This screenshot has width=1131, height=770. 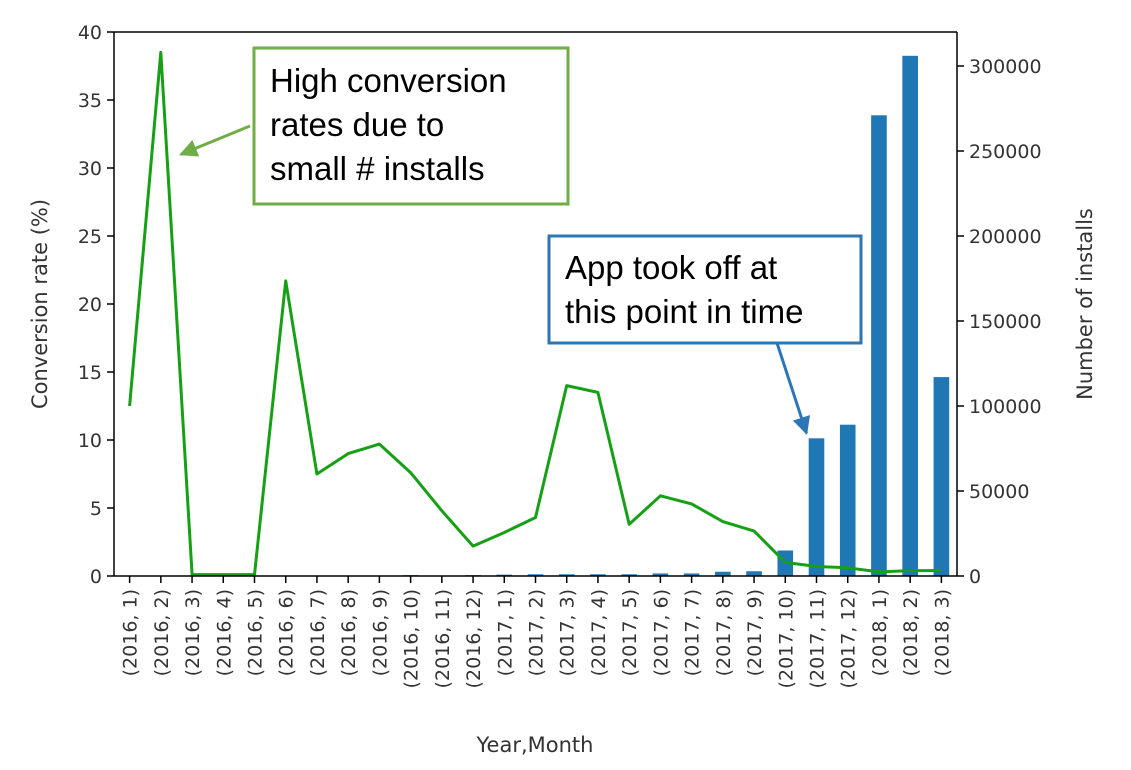 I want to click on right-y-tick-label: 250000, so click(x=1005, y=152).